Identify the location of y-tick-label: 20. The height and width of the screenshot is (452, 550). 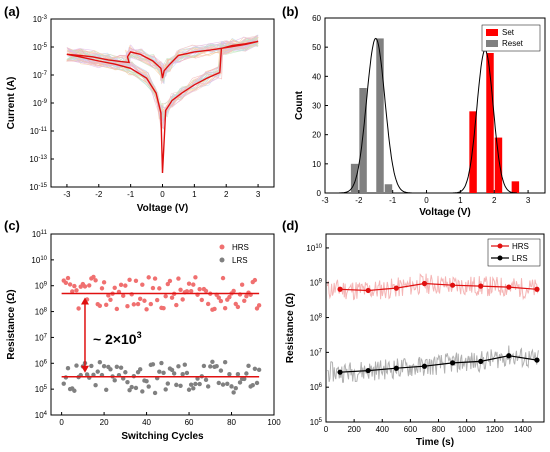
(316, 135).